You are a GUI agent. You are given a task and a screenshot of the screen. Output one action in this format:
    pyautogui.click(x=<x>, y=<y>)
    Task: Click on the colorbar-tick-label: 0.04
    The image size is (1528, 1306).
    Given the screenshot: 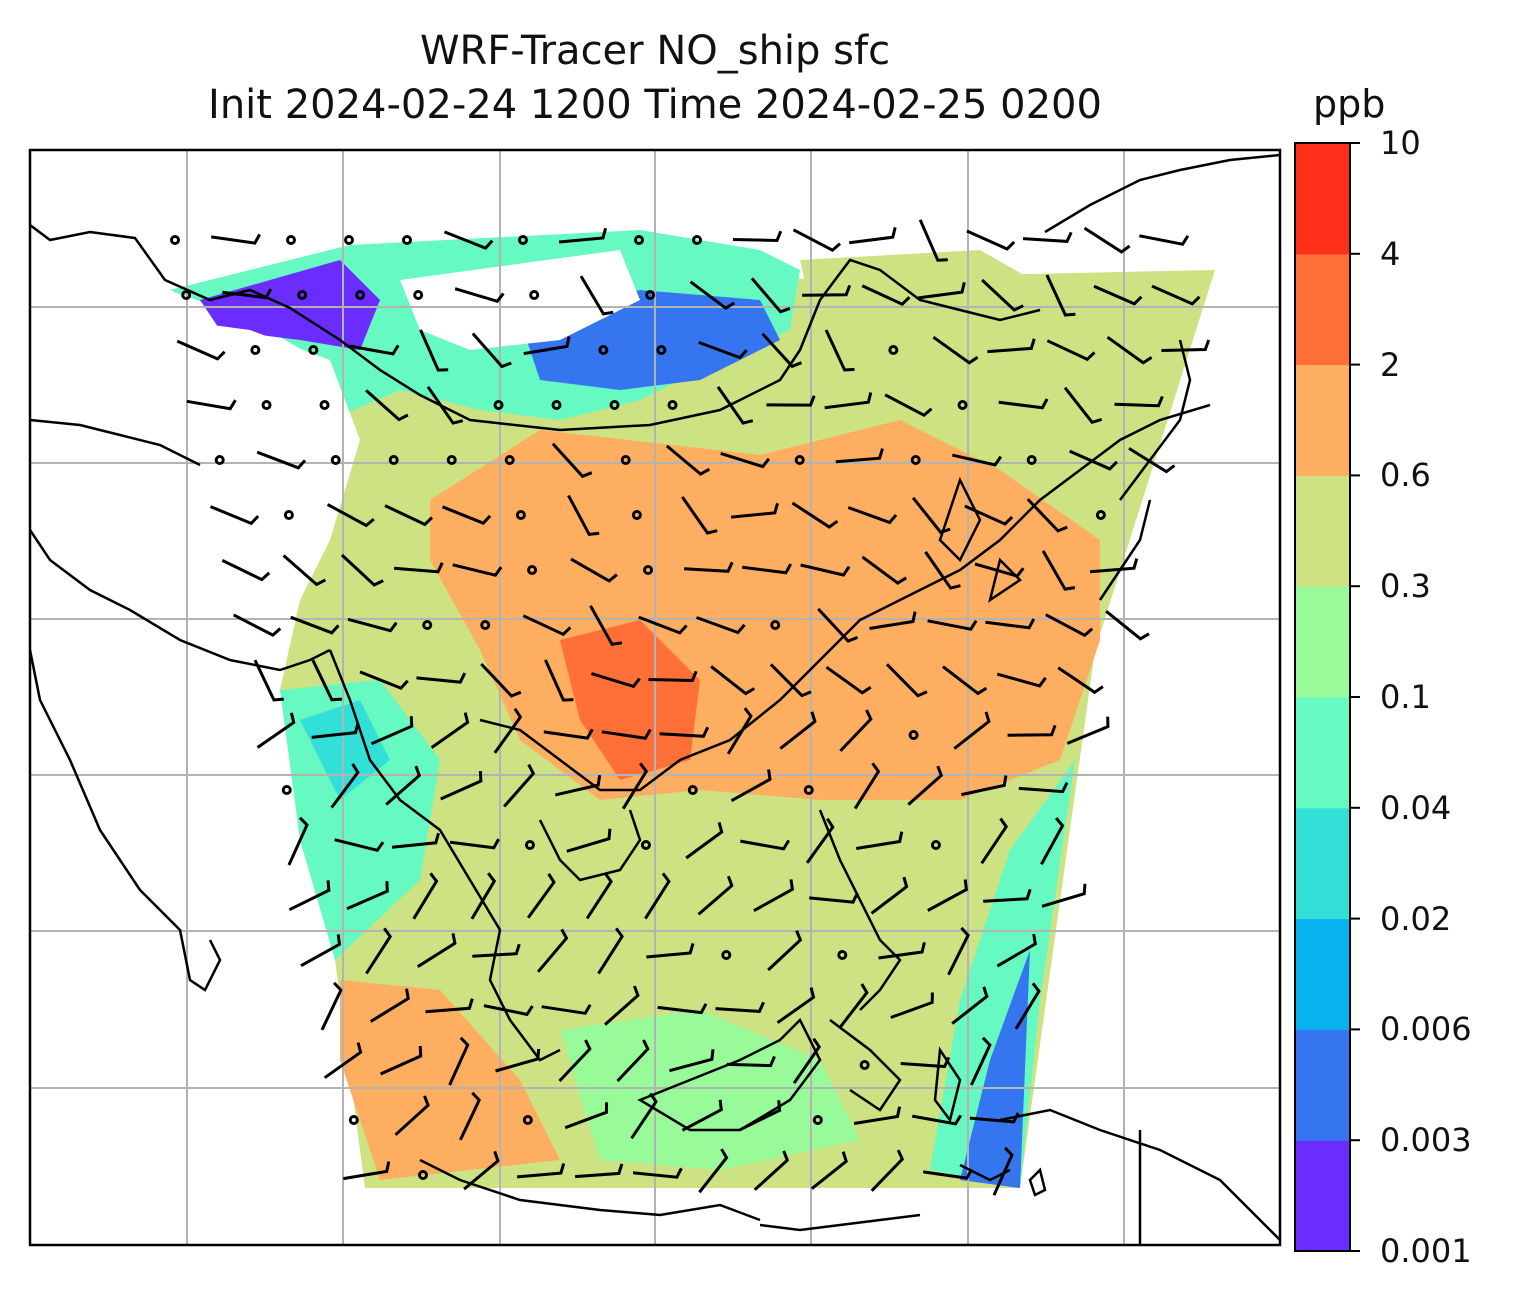 What is the action you would take?
    pyautogui.click(x=1416, y=807)
    